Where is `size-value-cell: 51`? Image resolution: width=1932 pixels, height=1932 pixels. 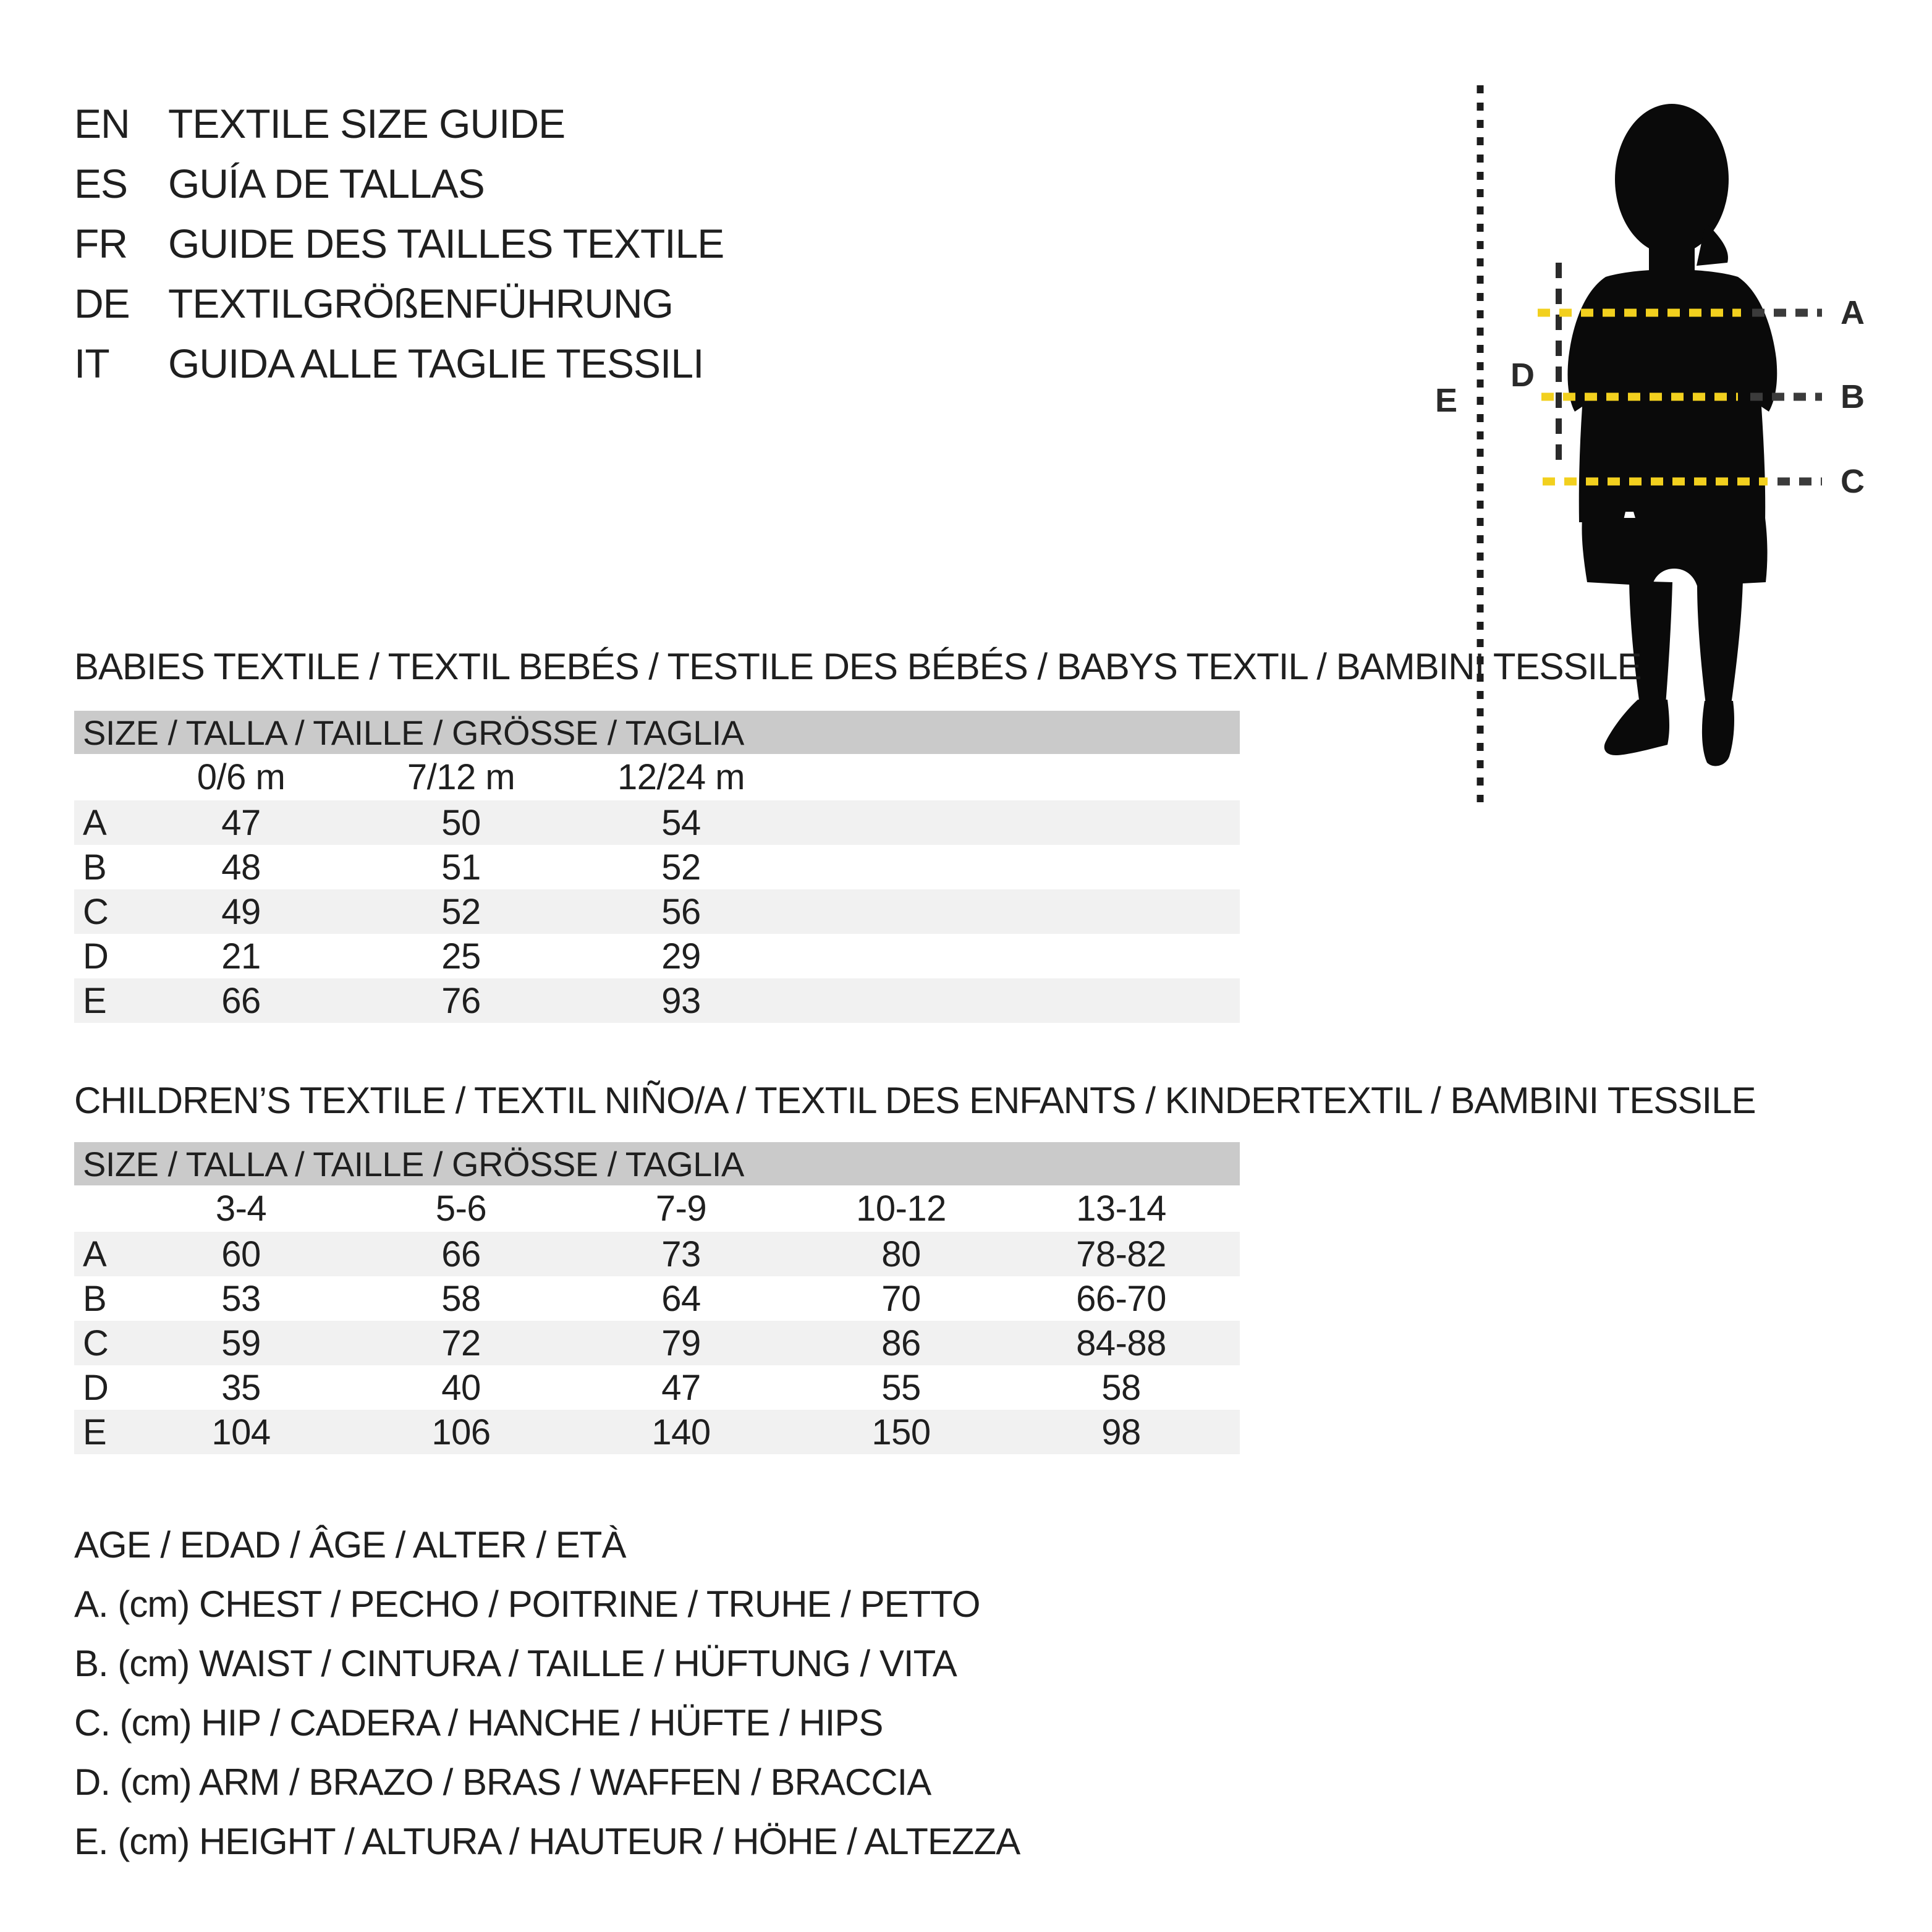
size-value-cell: 51 is located at coordinates (461, 867).